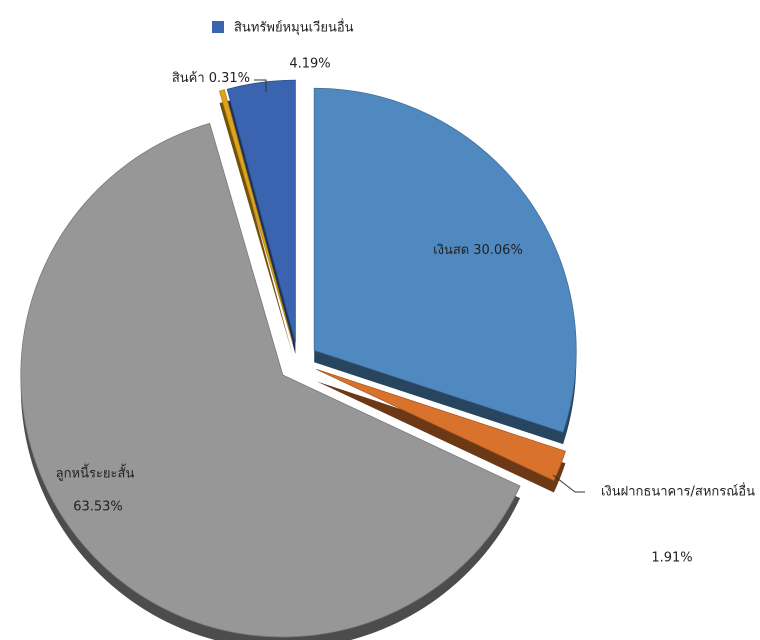 The image size is (760, 640). I want to click on category-label: สินค้า, so click(188, 78).